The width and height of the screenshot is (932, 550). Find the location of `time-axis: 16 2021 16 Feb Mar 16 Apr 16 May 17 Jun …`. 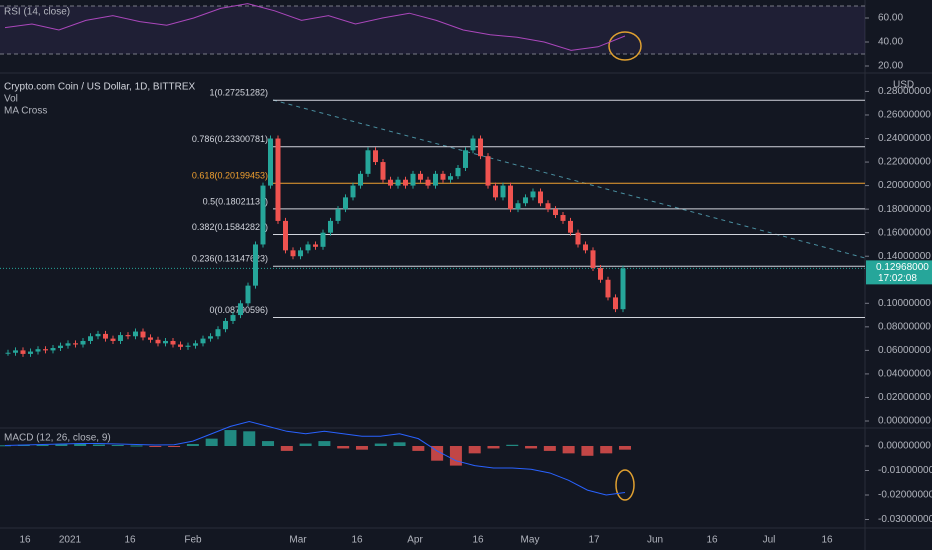

time-axis: 16 2021 16 Feb Mar 16 Apr 16 May 17 Jun … is located at coordinates (426, 540).